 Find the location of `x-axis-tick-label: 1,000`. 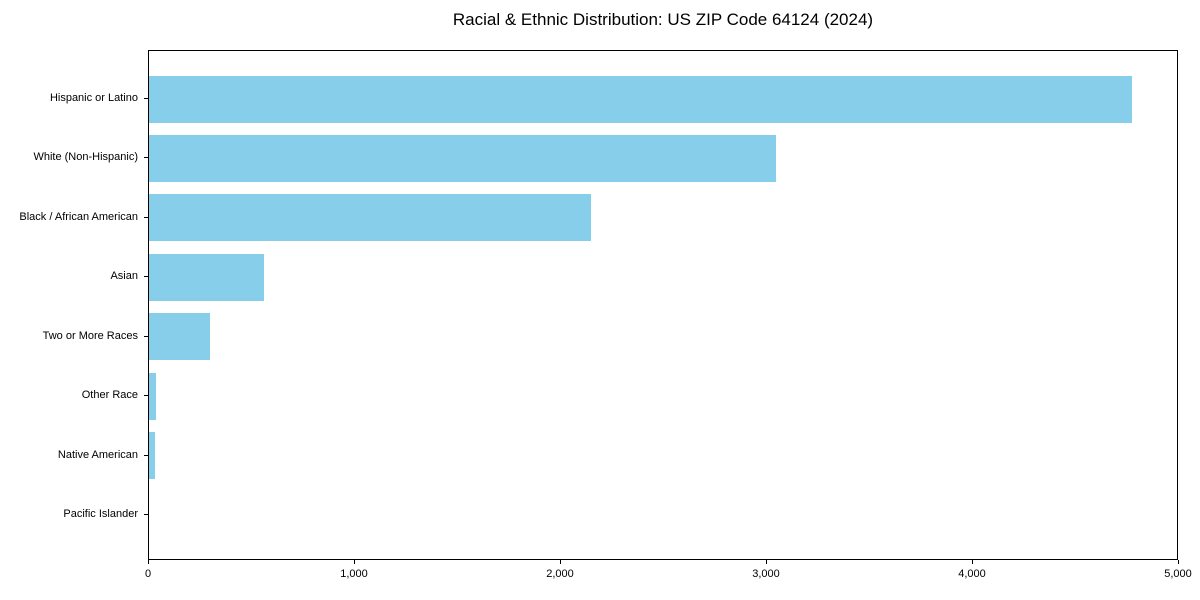

x-axis-tick-label: 1,000 is located at coordinates (354, 574).